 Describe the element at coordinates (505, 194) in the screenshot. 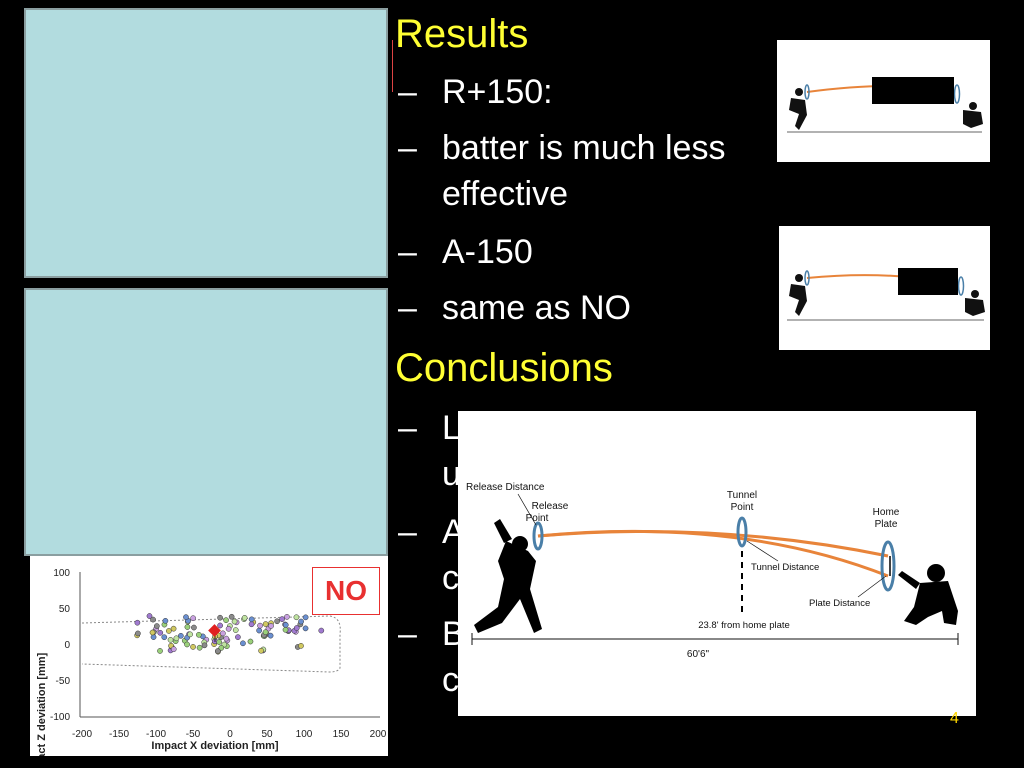

I see `bullet-text-cont: effective` at that location.